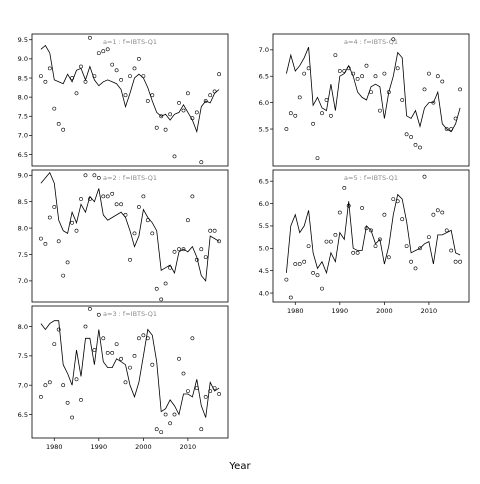 This screenshot has width=480, height=484. I want to click on y-tick-label: 7.0, so click(23, 136).